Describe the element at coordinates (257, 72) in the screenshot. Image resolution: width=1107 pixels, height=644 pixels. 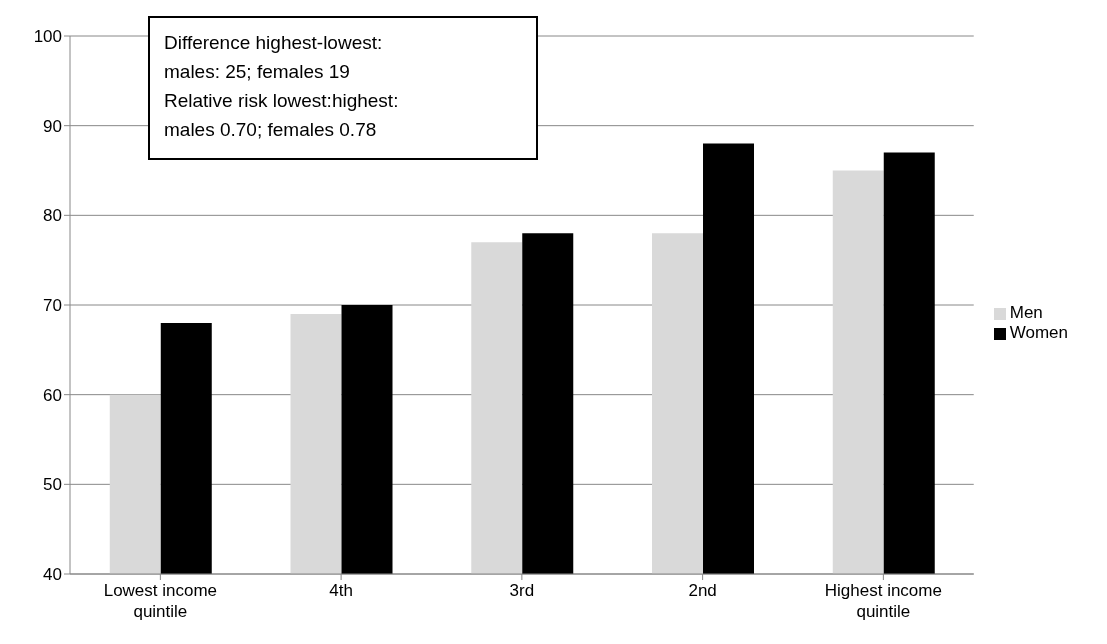
I see `annotation: males: 25; females 19` at that location.